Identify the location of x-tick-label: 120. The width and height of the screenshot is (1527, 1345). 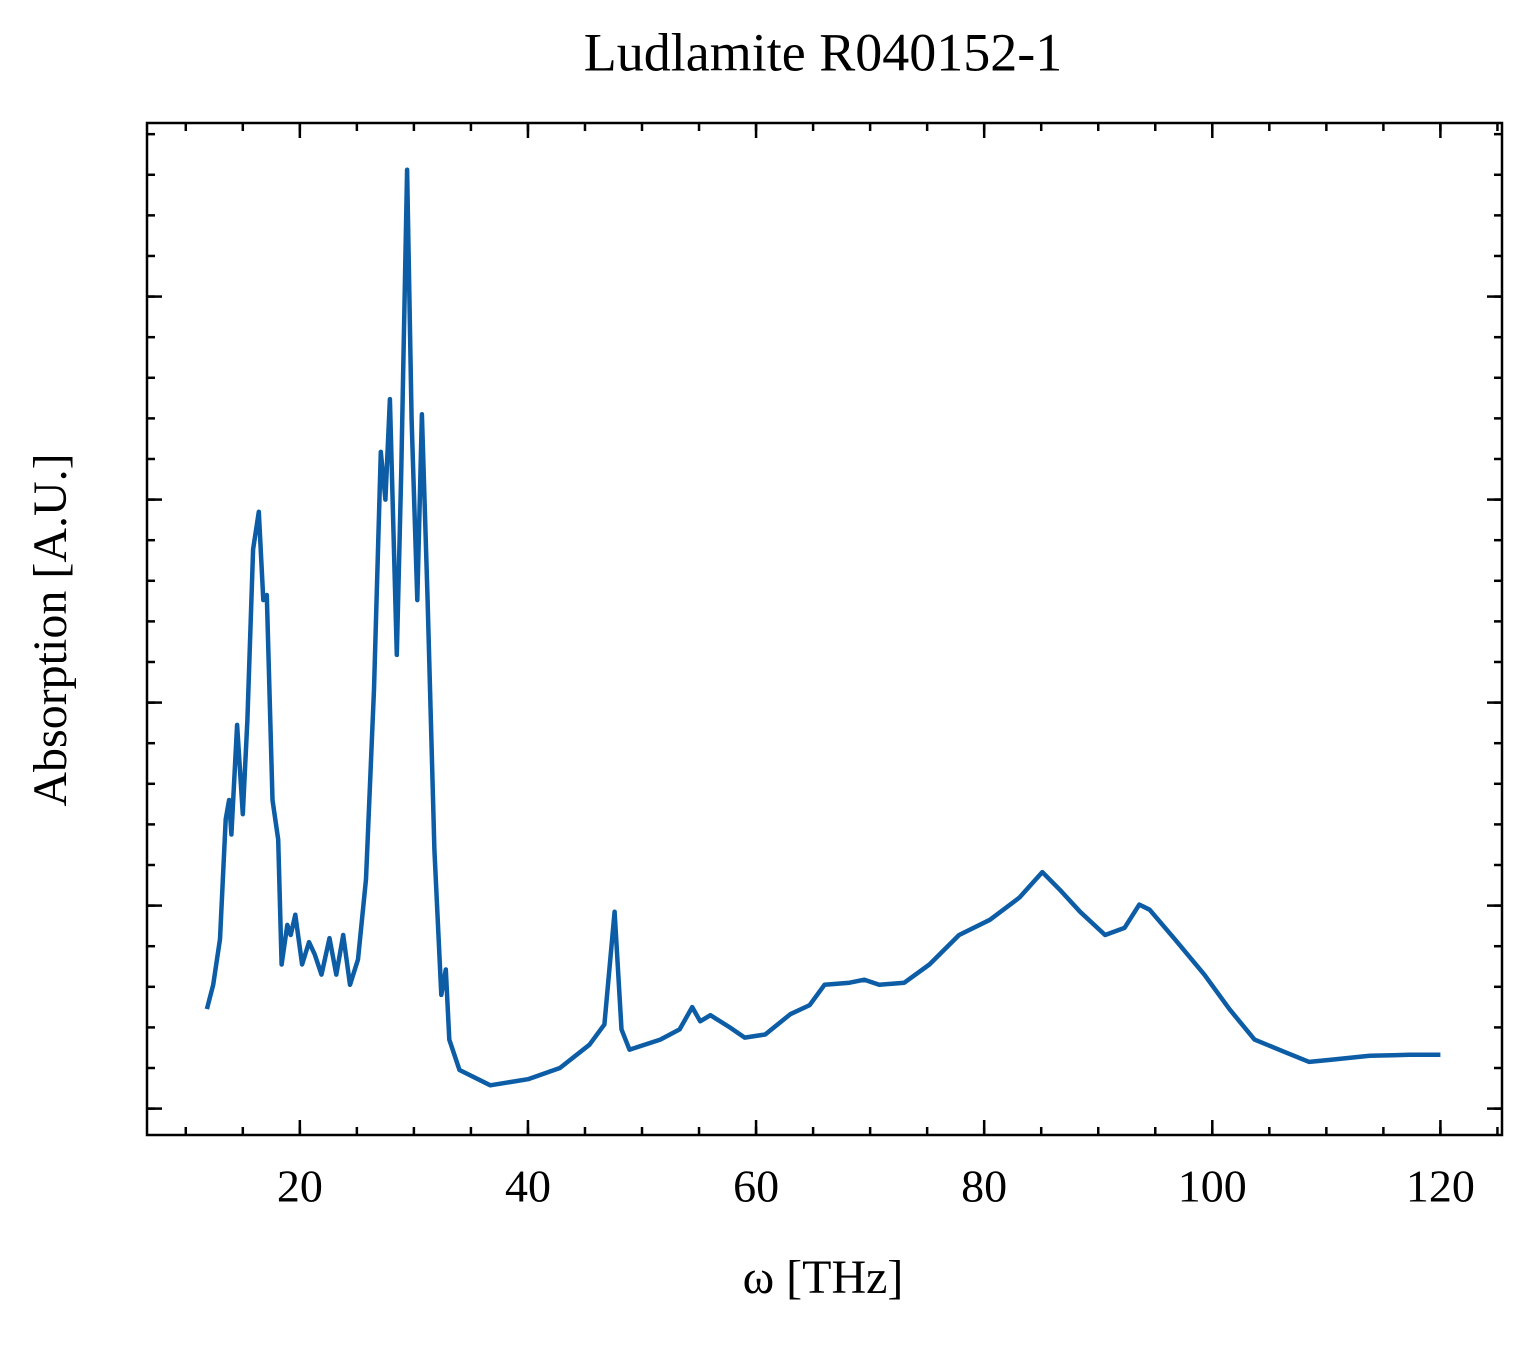
(1440, 1186).